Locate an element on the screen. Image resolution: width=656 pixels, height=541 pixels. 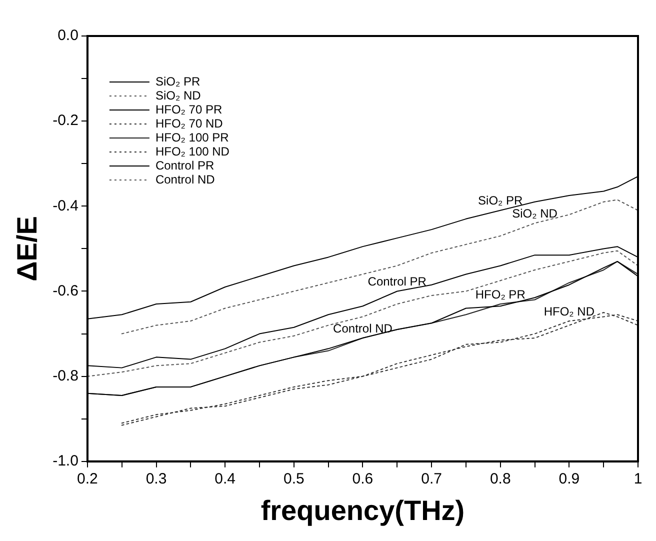
legend-label: SiO₂ ND is located at coordinates (178, 95).